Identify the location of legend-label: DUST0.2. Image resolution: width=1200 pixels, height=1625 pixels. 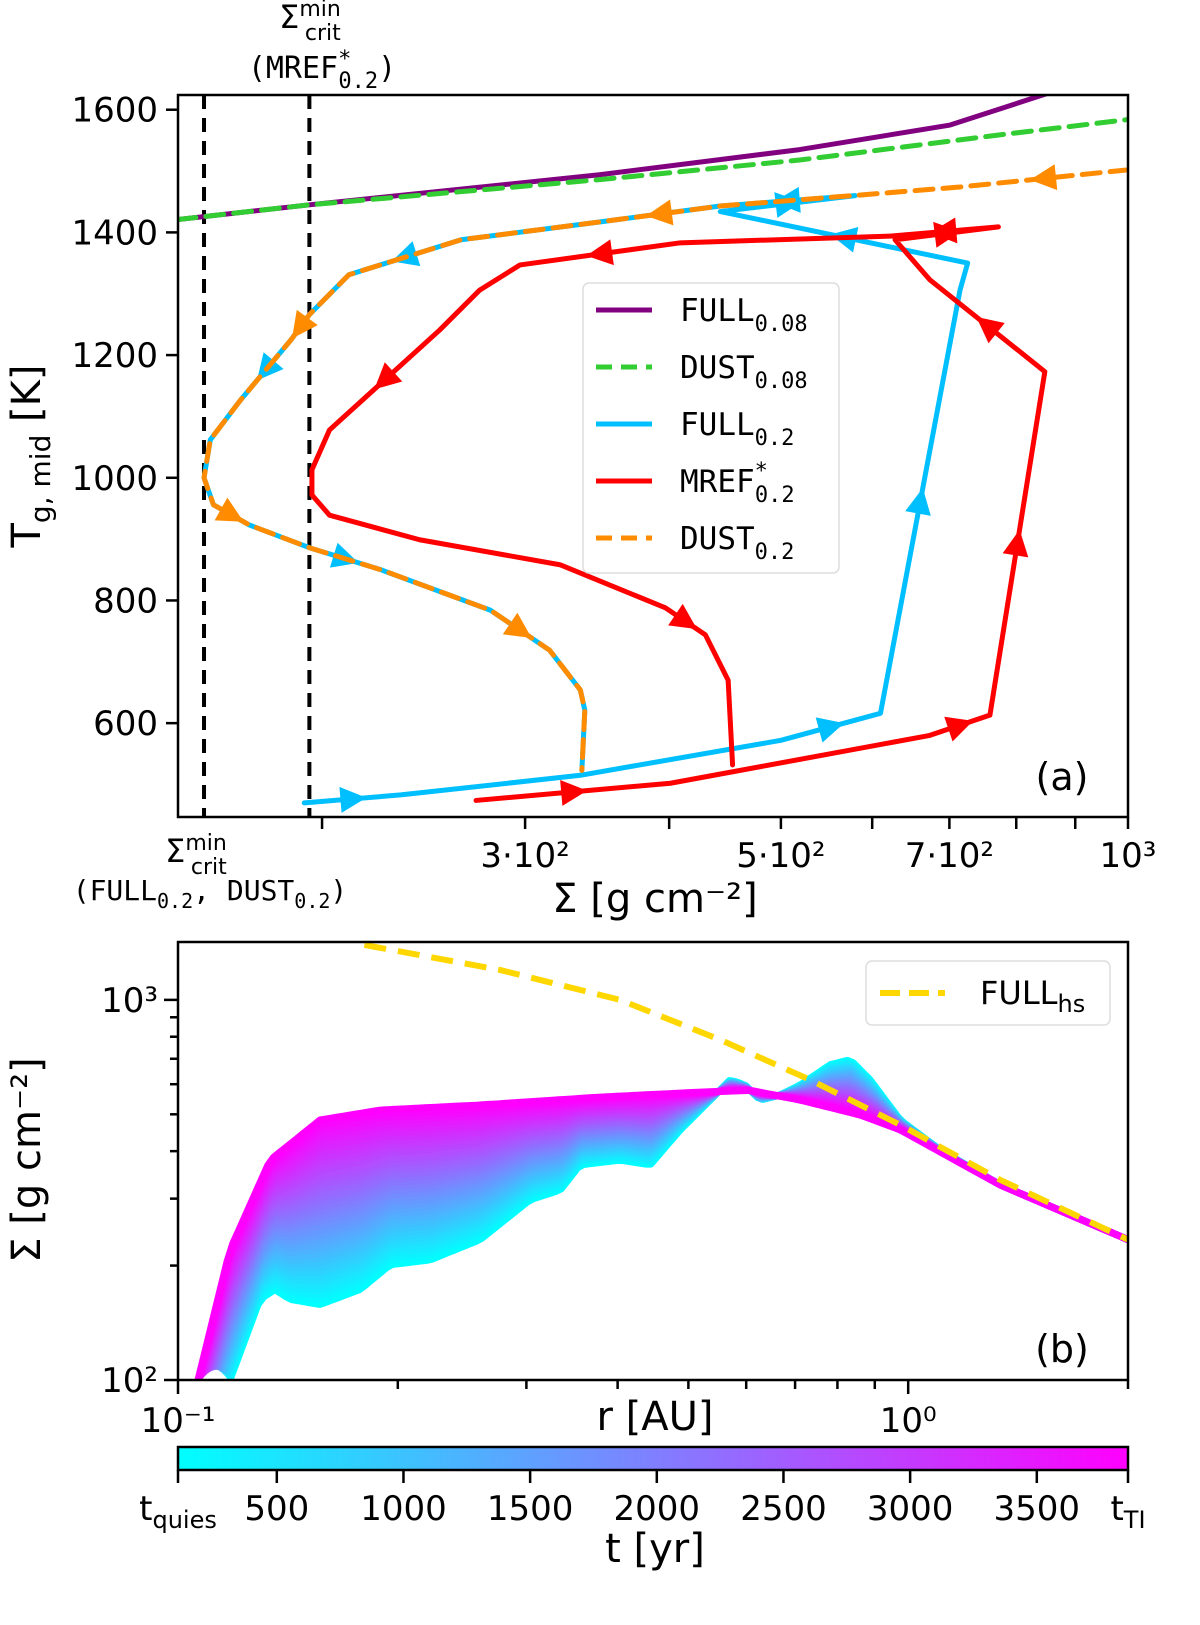
(737, 543).